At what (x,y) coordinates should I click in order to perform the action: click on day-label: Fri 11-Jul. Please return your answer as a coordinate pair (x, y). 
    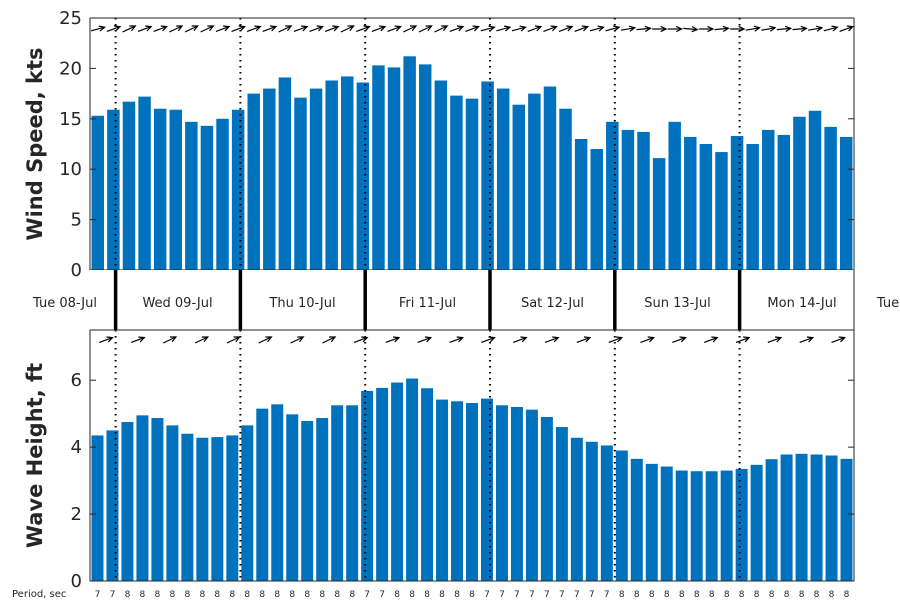
    Looking at the image, I should click on (427, 303).